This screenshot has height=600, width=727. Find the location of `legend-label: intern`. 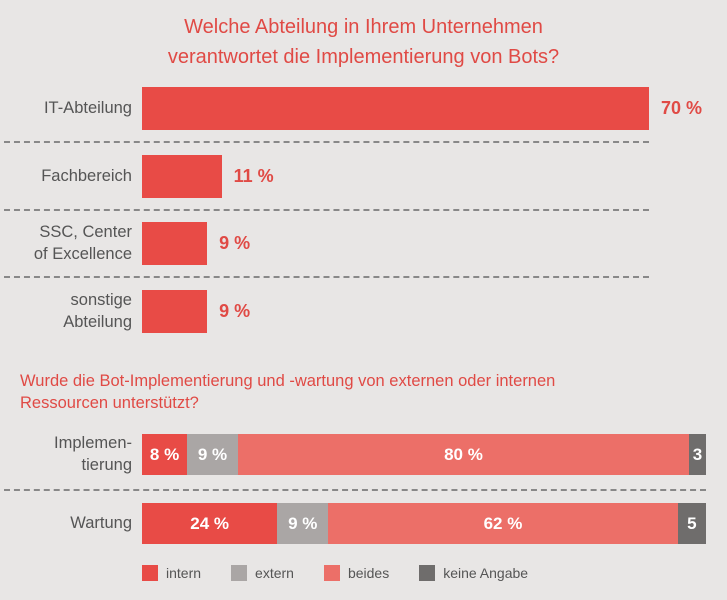

legend-label: intern is located at coordinates (184, 573).